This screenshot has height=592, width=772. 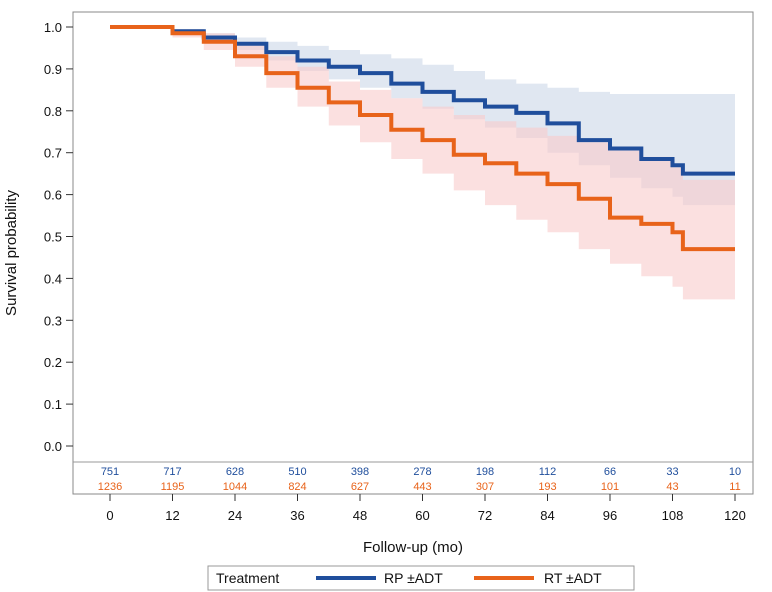 What do you see at coordinates (53, 27) in the screenshot?
I see `y-tick-label: 1.0` at bounding box center [53, 27].